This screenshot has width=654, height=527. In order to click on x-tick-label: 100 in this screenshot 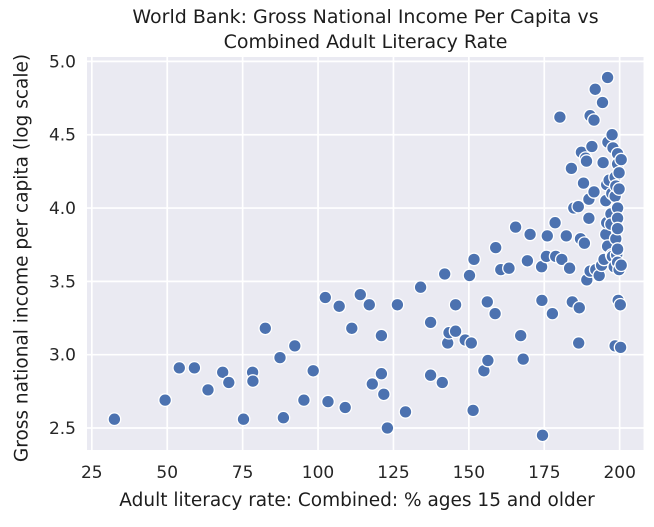, I will do `click(318, 473)`.